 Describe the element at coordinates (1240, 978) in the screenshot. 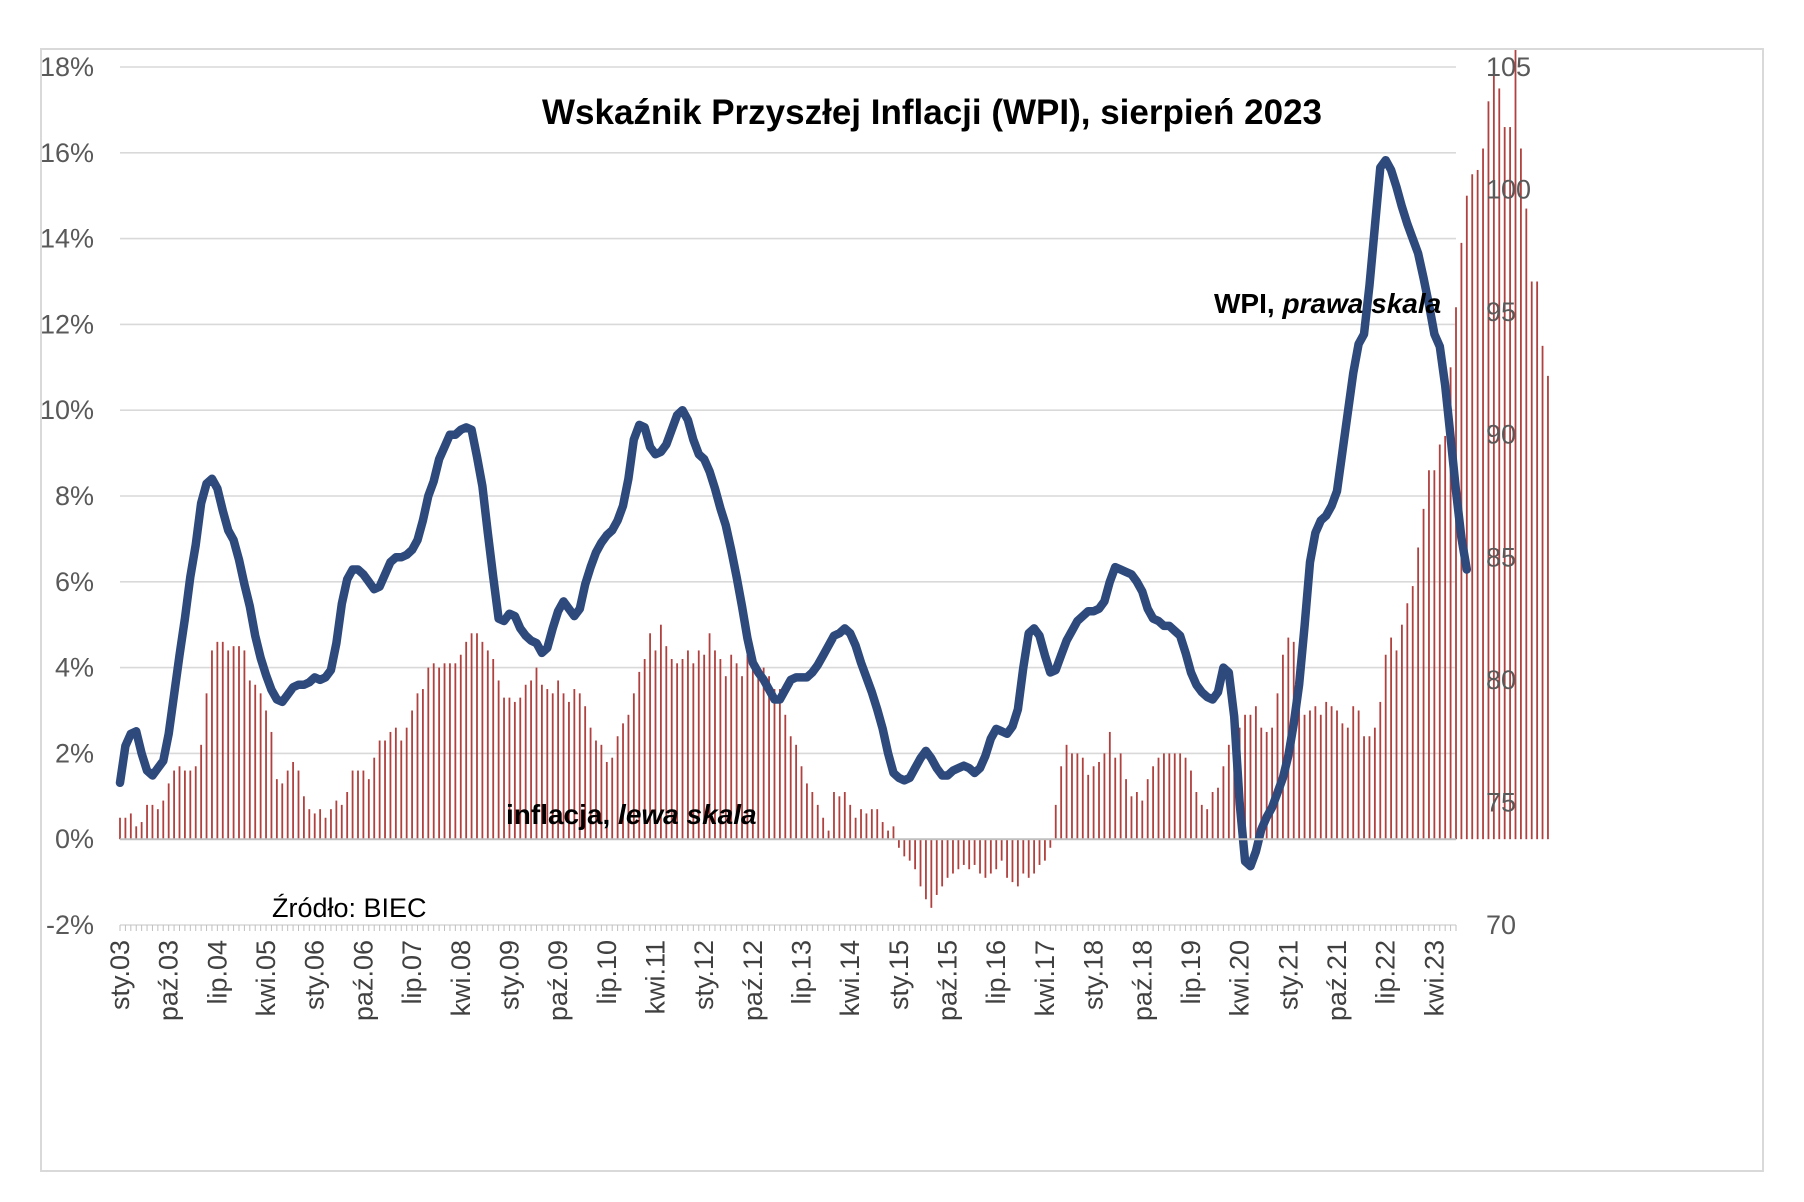

I see `x-tick-label: kwi.20` at that location.